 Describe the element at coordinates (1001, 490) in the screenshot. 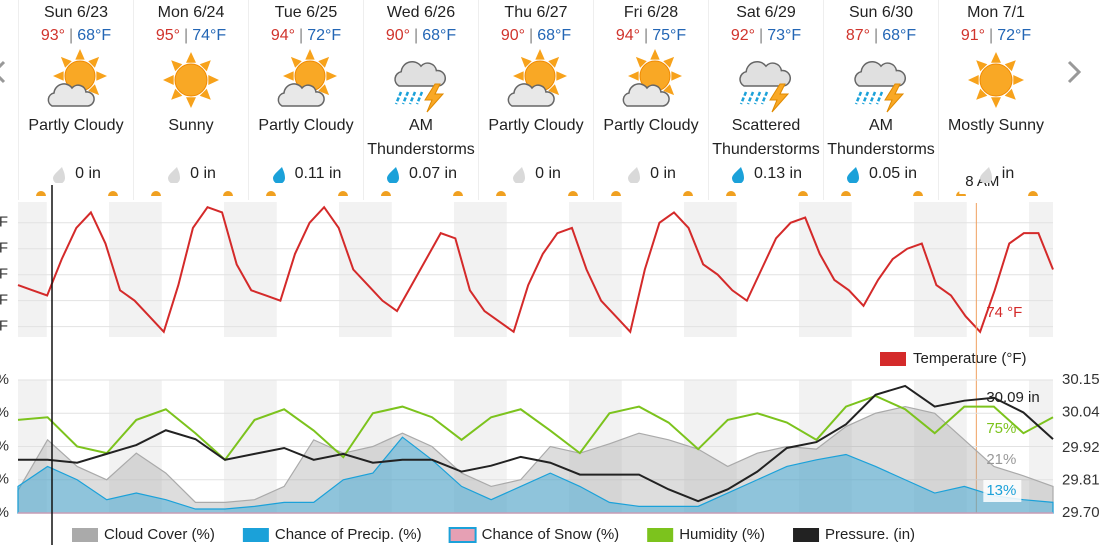

I see `cursor-annotation: 13%` at that location.